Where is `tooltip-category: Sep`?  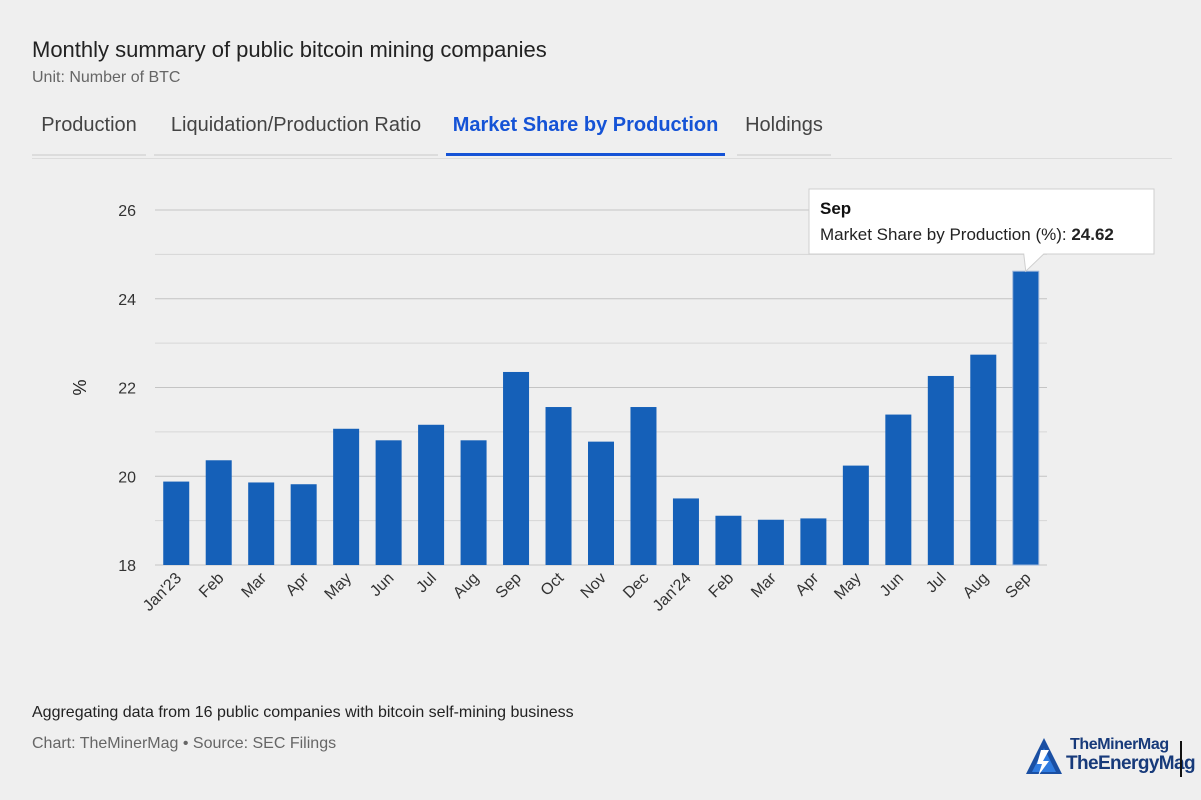 tooltip-category: Sep is located at coordinates (835, 208).